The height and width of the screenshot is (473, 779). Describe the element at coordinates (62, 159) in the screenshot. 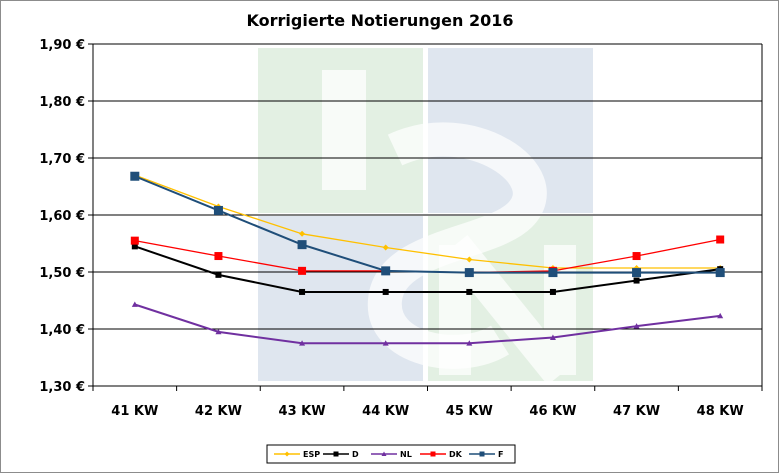

I see `y-tick-label: 1,70 €` at that location.